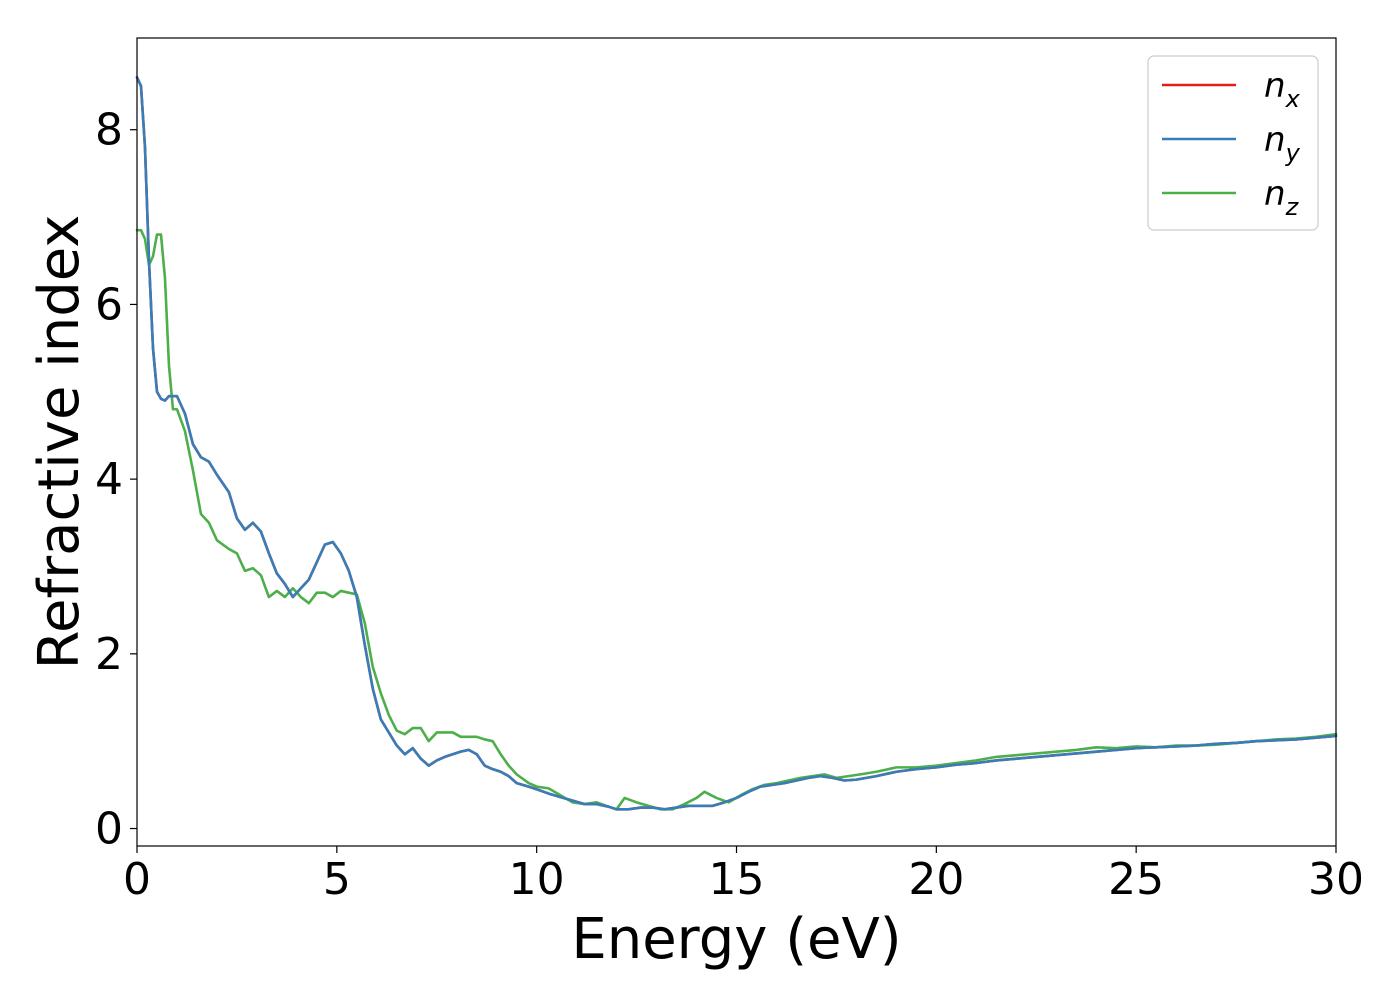 The image size is (1400, 1005). I want to click on x-tick-label: 10, so click(537, 879).